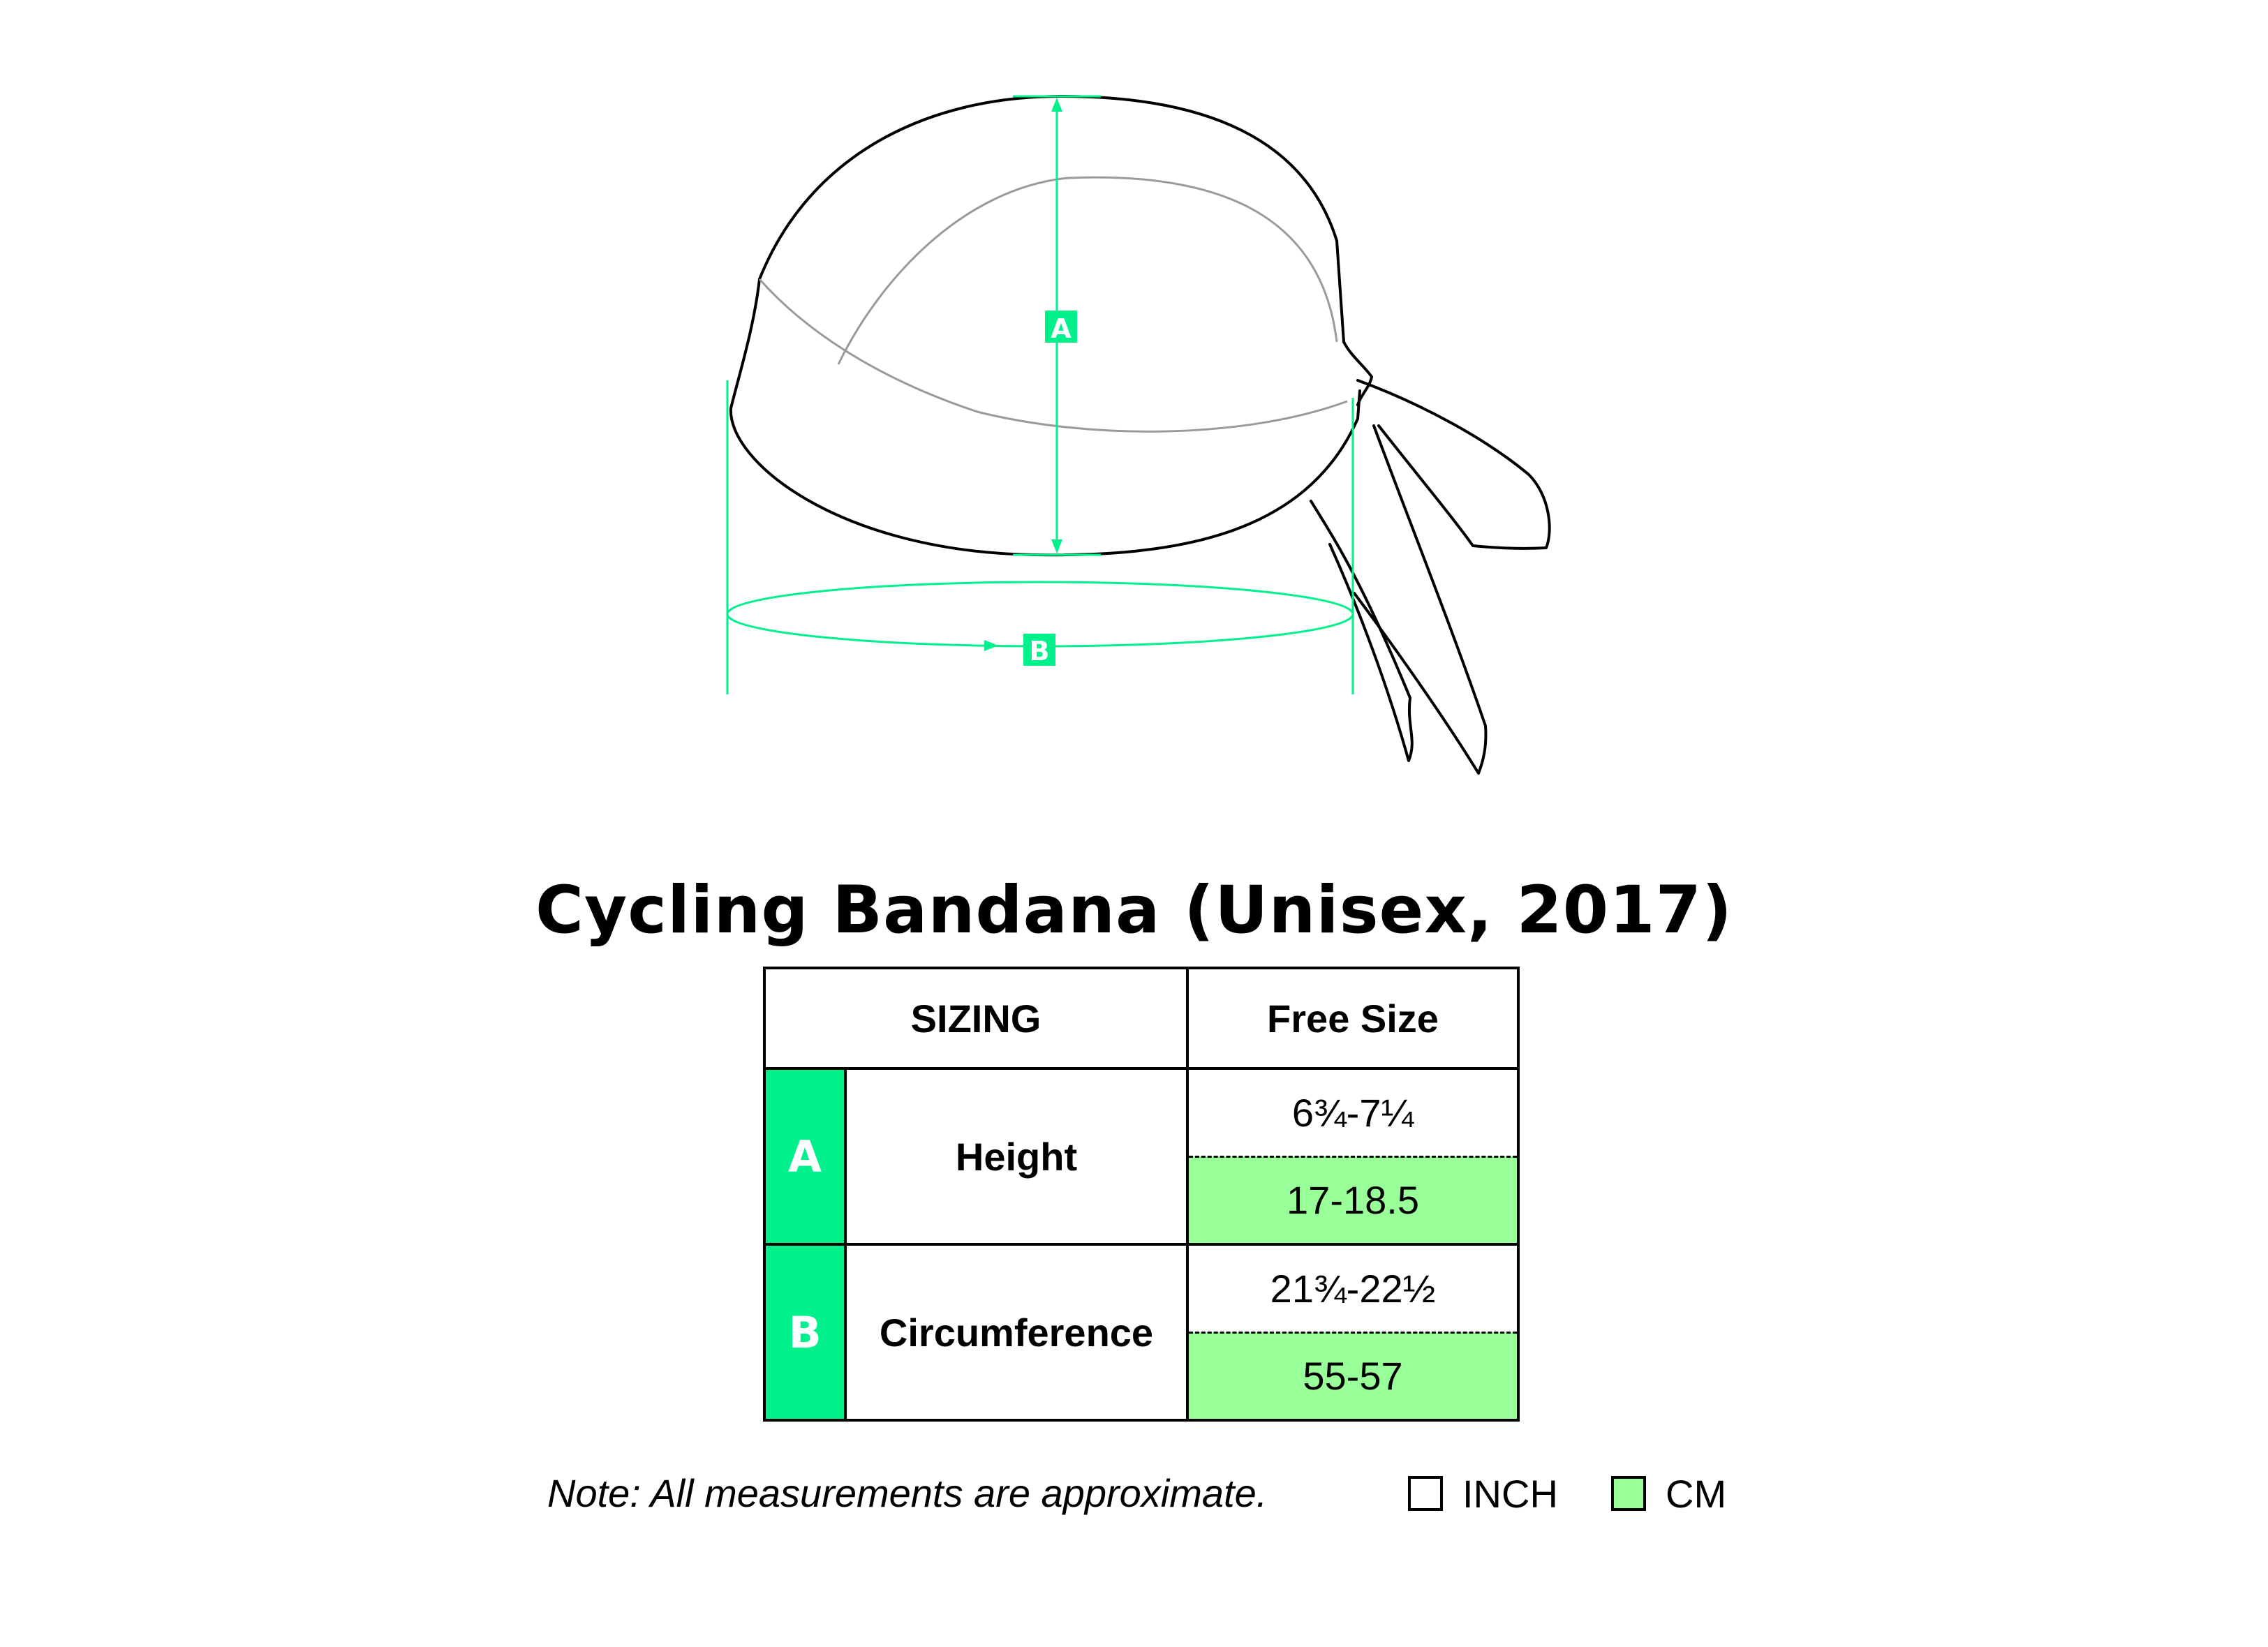 This screenshot has height=1647, width=2268. Describe the element at coordinates (1629, 1493) in the screenshot. I see `legend-cm-swatch` at that location.